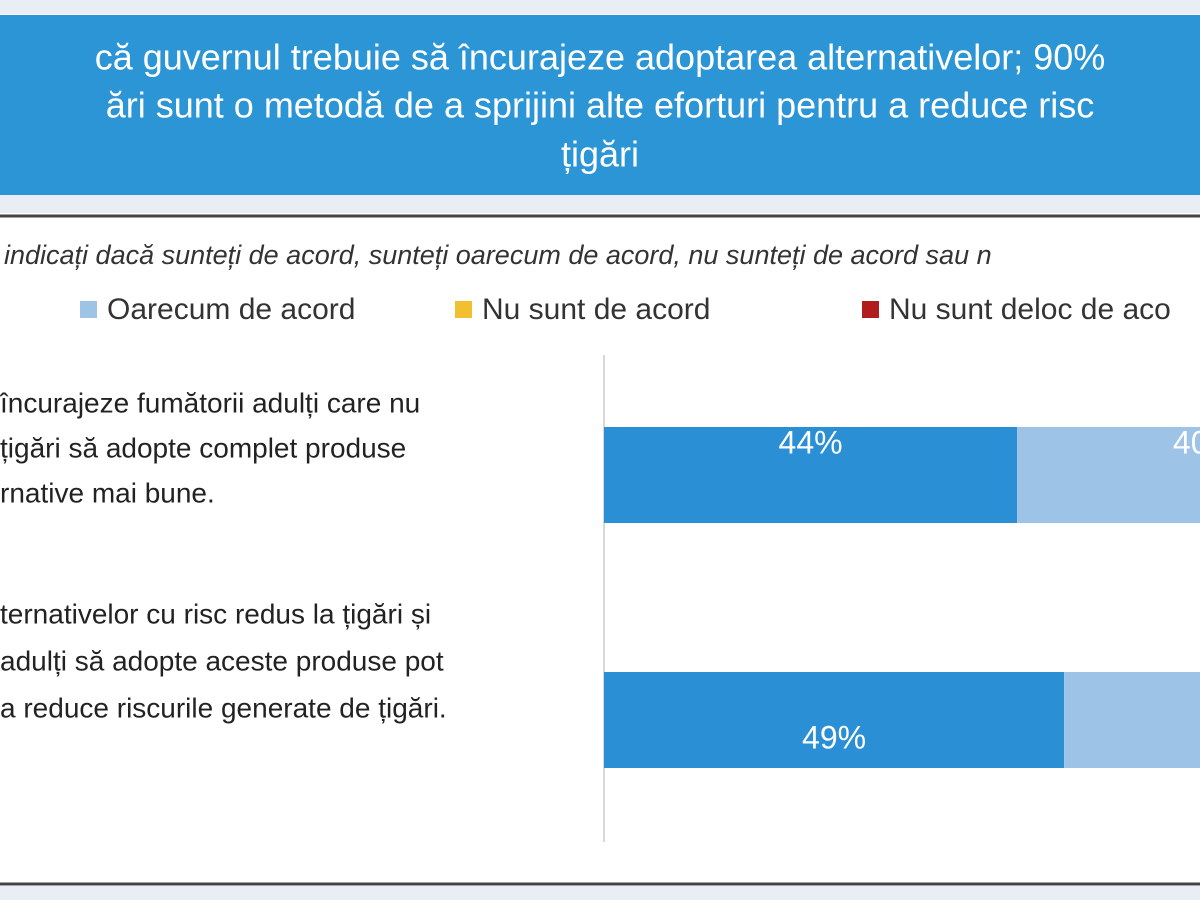  What do you see at coordinates (600, 893) in the screenshot?
I see `bottom-strip` at bounding box center [600, 893].